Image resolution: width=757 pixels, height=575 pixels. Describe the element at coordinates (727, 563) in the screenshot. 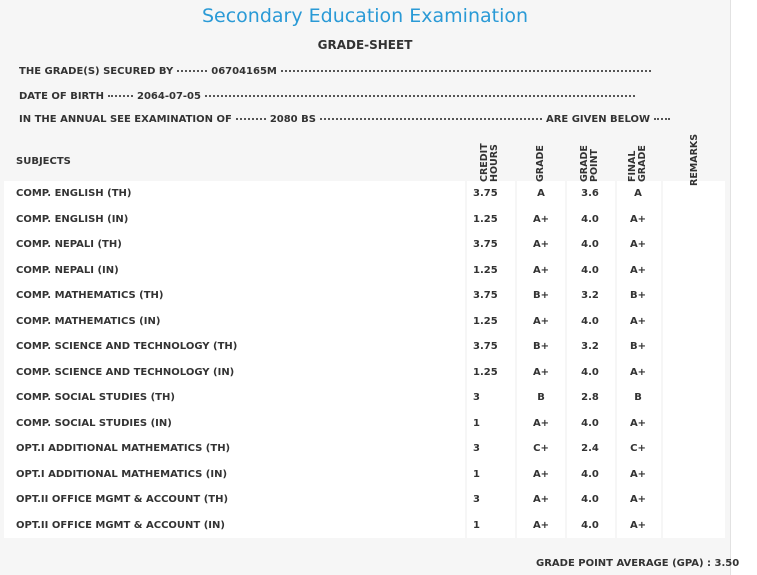

I see `gpa-value: 3.50` at that location.